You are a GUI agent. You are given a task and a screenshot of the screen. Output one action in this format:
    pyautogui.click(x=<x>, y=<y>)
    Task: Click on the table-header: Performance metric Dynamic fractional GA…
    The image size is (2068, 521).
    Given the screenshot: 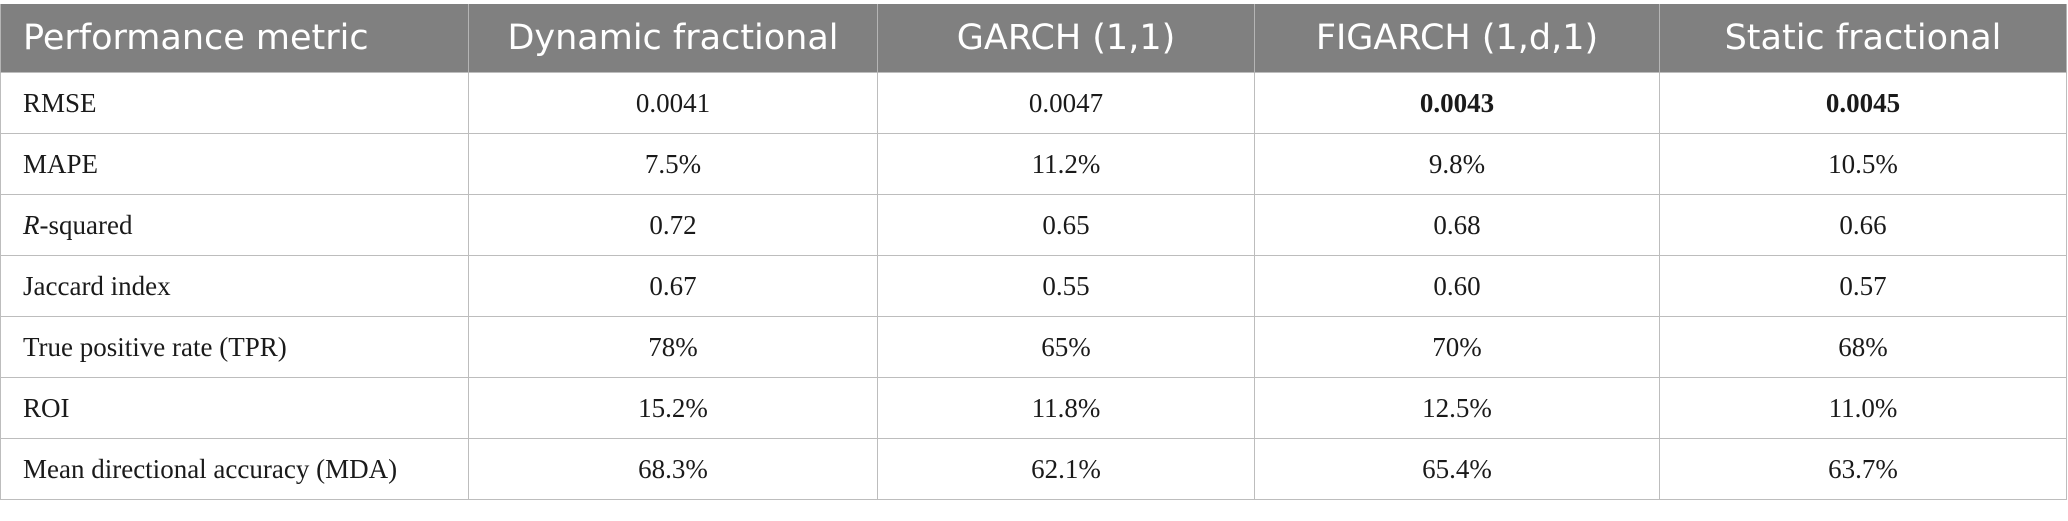 What is the action you would take?
    pyautogui.click(x=1033, y=38)
    